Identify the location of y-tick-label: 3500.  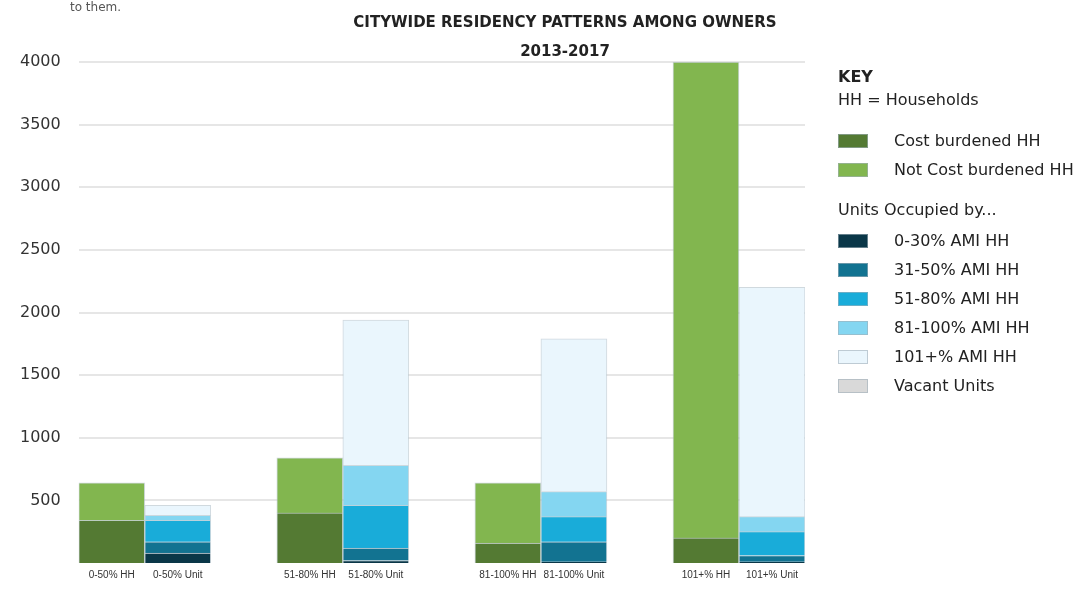
(40, 123).